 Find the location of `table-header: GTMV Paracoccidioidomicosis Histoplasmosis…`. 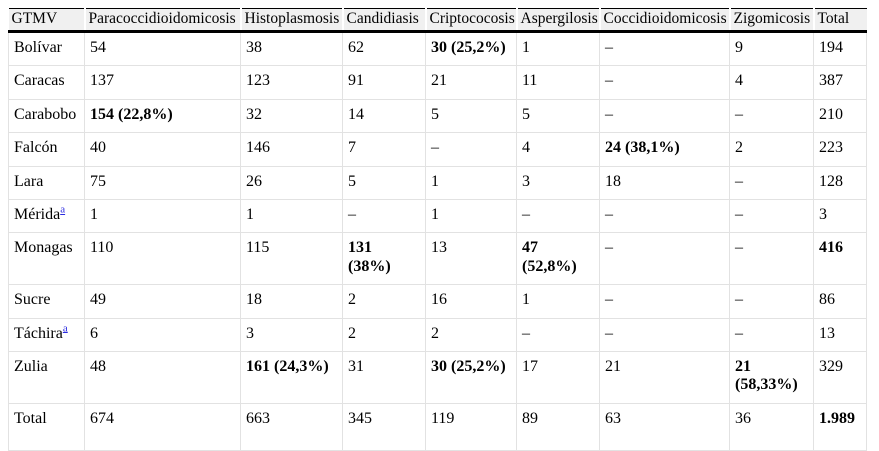

table-header: GTMV Paracoccidioidomicosis Histoplasmosis… is located at coordinates (437, 20).